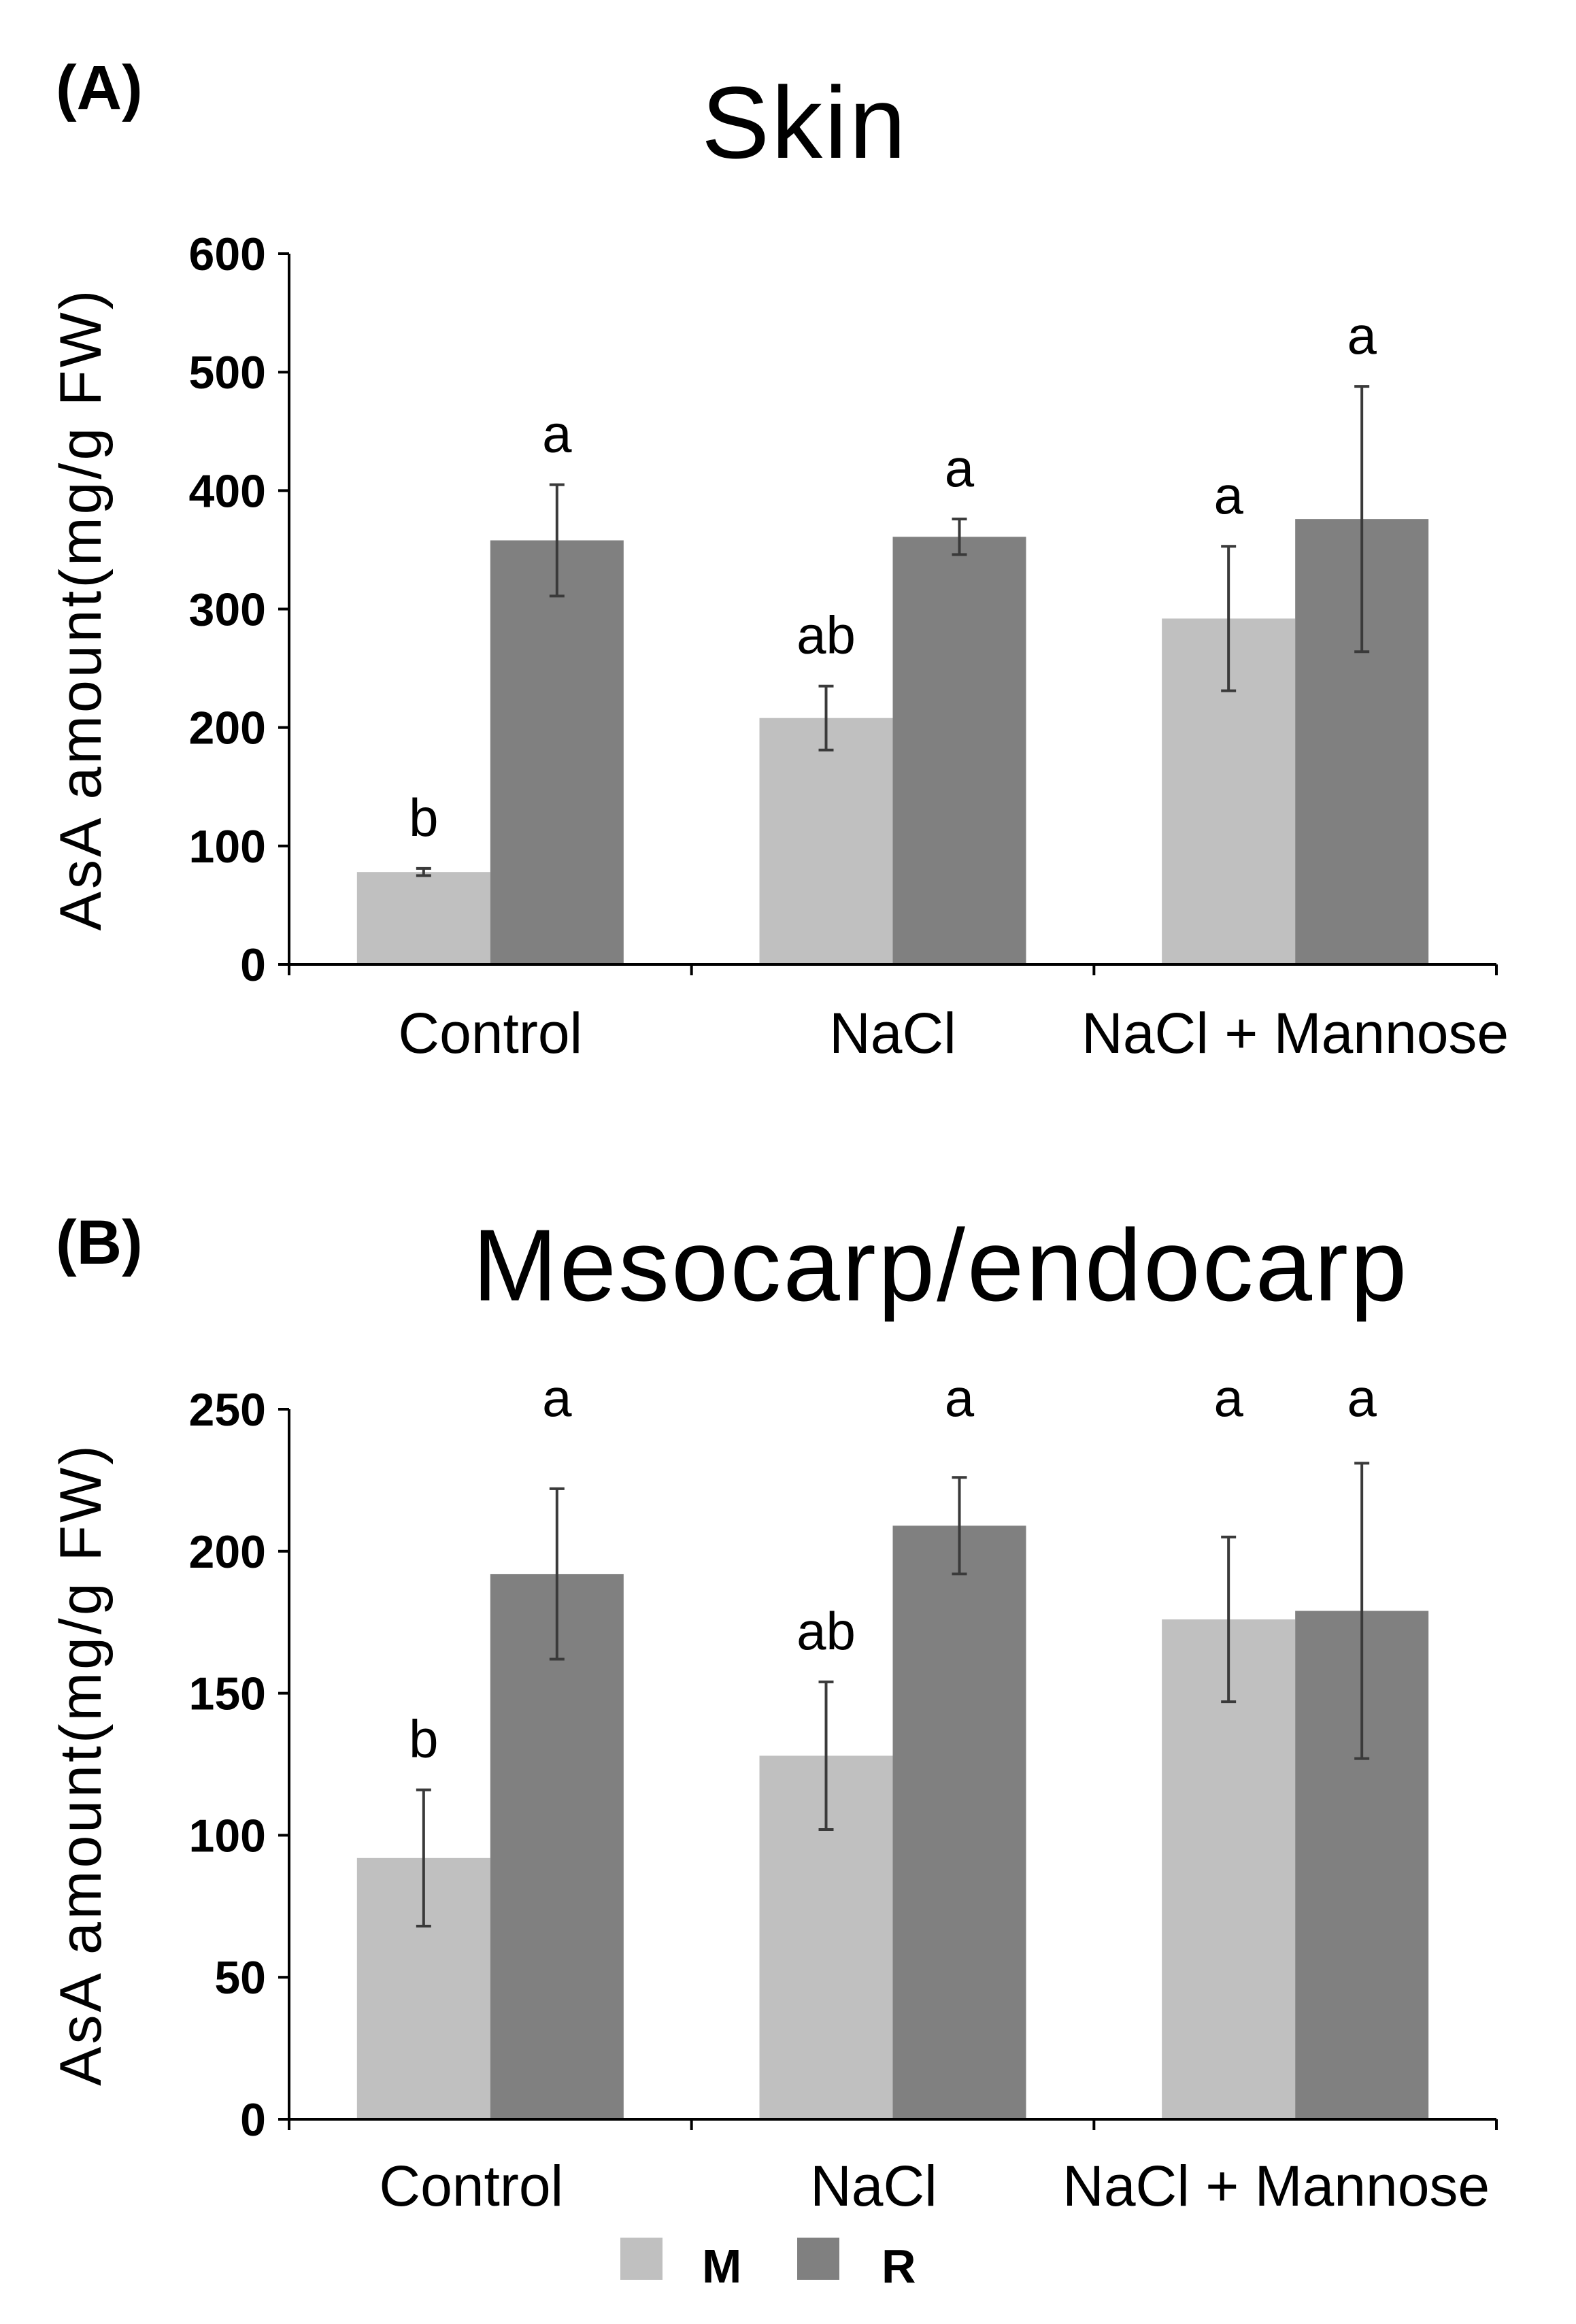 The width and height of the screenshot is (1576, 2324). Describe the element at coordinates (99, 1242) in the screenshot. I see `panel-label: (B)` at that location.